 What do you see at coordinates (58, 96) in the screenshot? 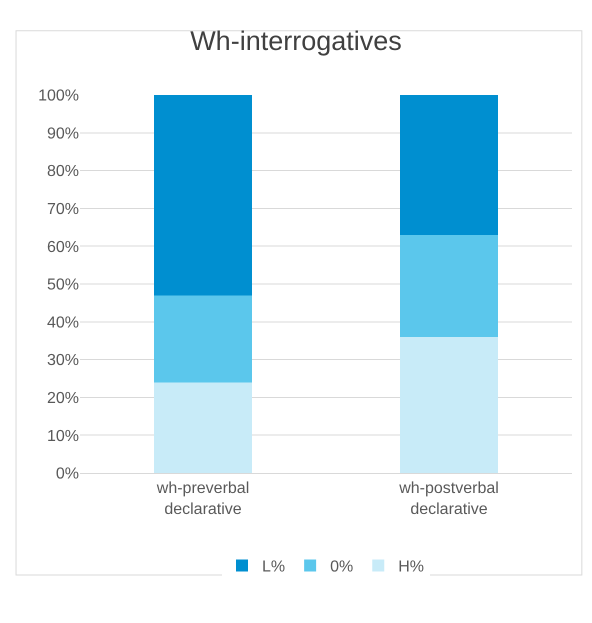
I see `y-tick-label: 100%` at bounding box center [58, 96].